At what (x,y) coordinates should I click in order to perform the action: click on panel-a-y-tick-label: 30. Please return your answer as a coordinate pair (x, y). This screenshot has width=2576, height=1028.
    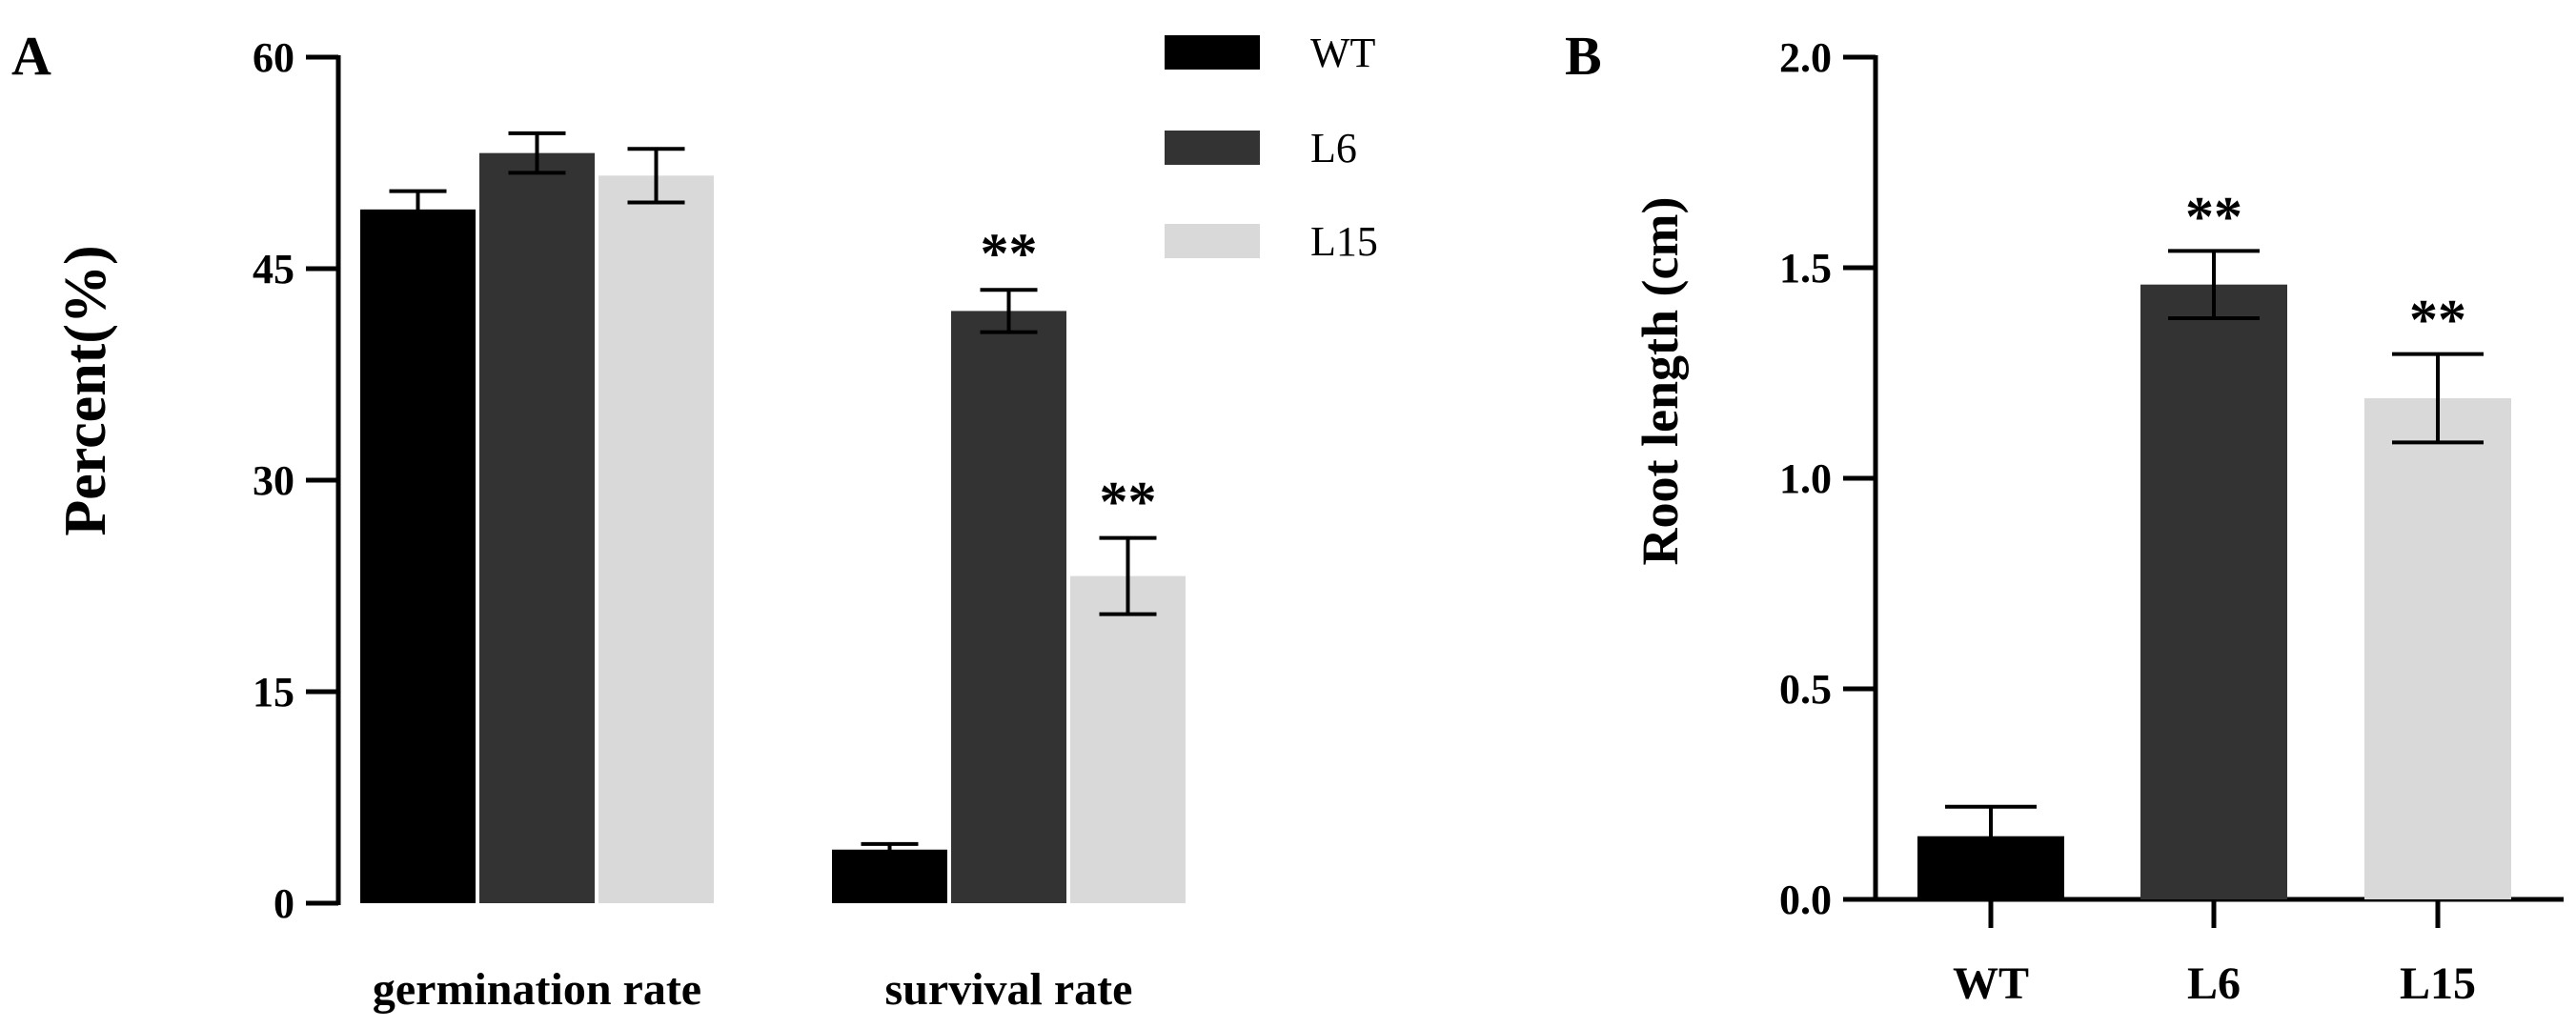
    Looking at the image, I should click on (273, 480).